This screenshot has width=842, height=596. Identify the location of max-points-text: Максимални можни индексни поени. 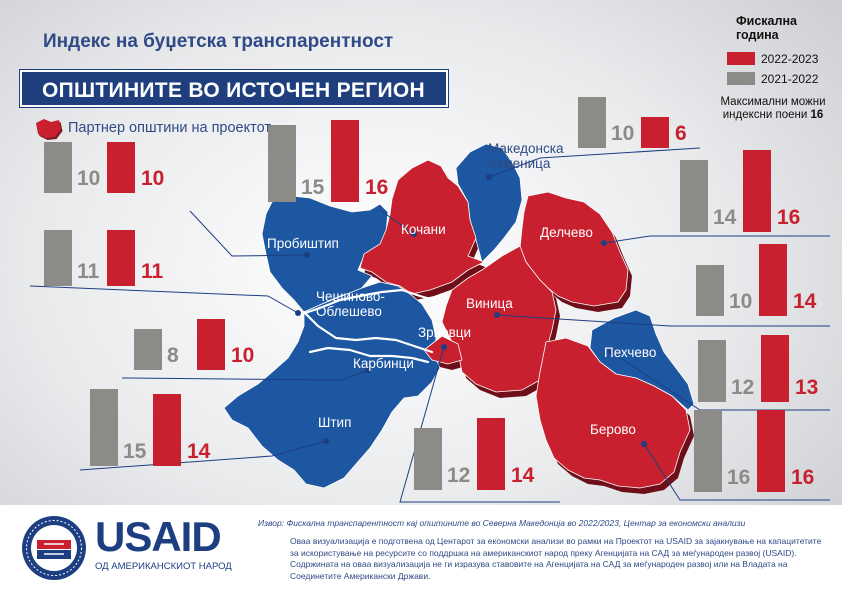
(773, 108).